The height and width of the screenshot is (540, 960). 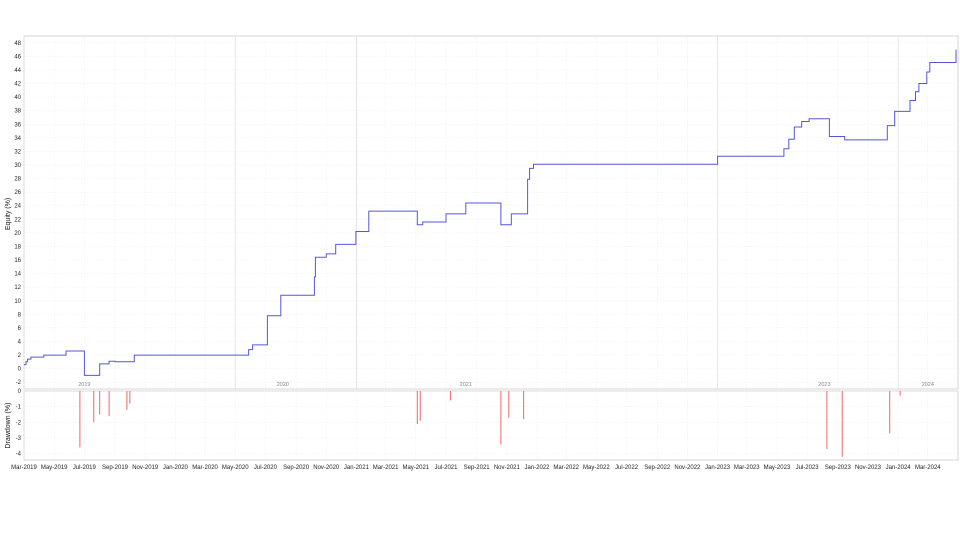 What do you see at coordinates (145, 468) in the screenshot?
I see `x-tick-label: Nov-2019` at bounding box center [145, 468].